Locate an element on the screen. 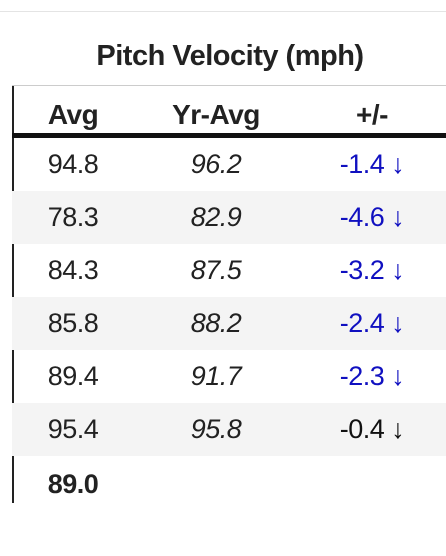 The image size is (446, 556). left-border is located at coordinates (13, 294).